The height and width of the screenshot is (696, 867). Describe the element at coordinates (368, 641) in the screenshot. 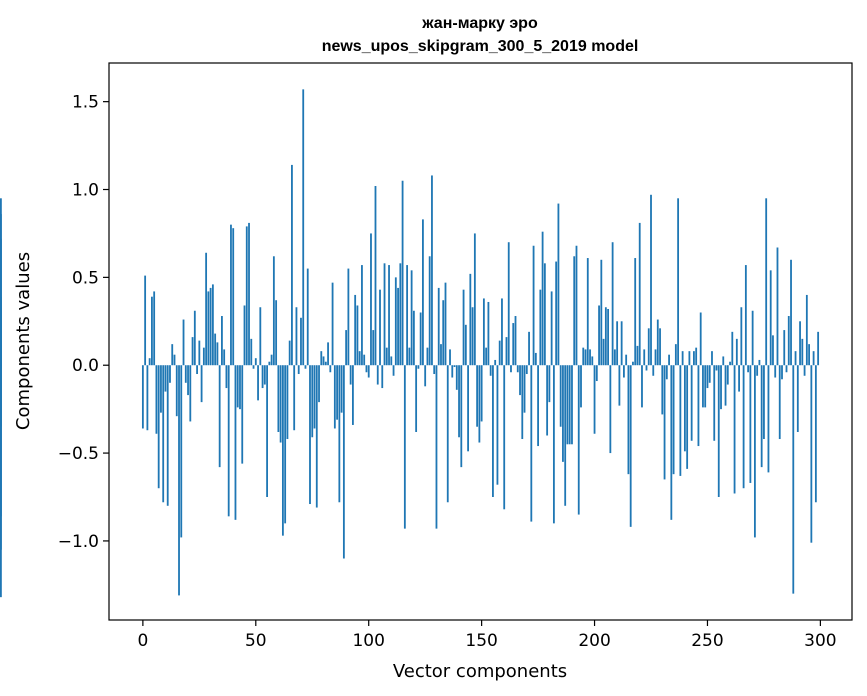

I see `x-tick-label: 100` at that location.